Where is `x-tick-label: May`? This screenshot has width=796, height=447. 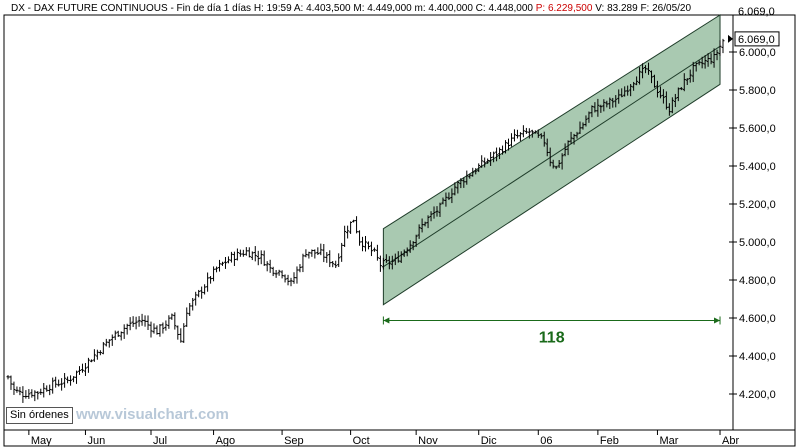 x-tick-label: May is located at coordinates (41, 441).